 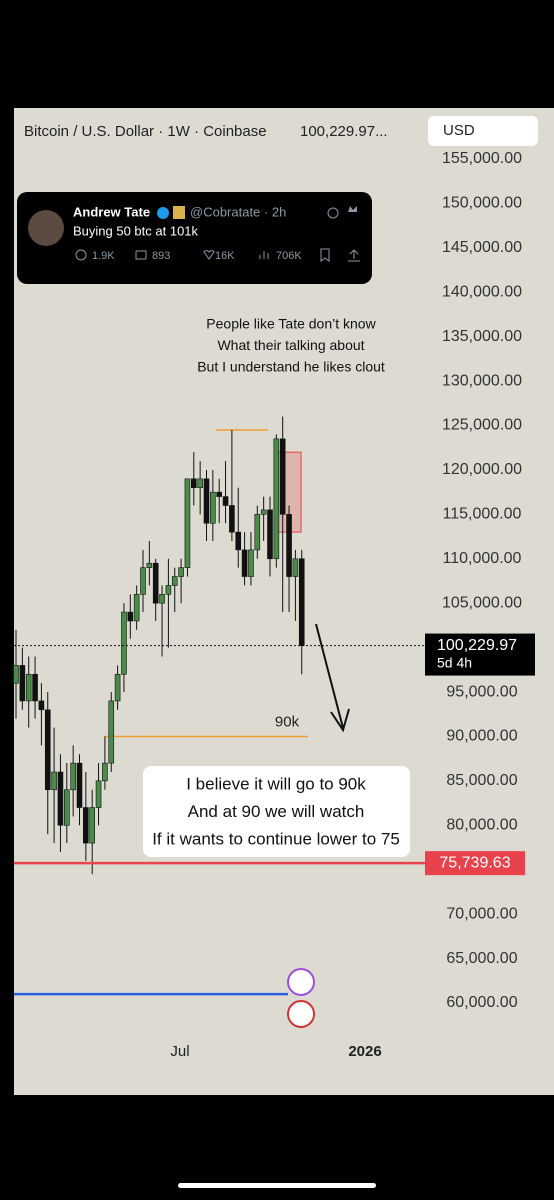 What do you see at coordinates (163, 213) in the screenshot?
I see `verified-badge` at bounding box center [163, 213].